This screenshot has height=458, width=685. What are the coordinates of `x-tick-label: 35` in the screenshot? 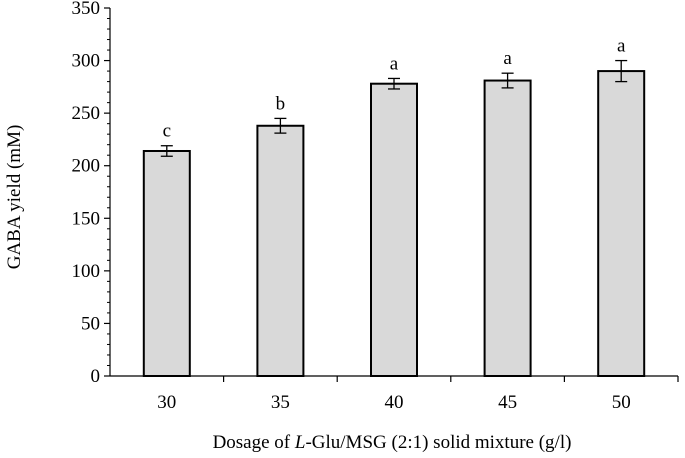 It's located at (280, 402).